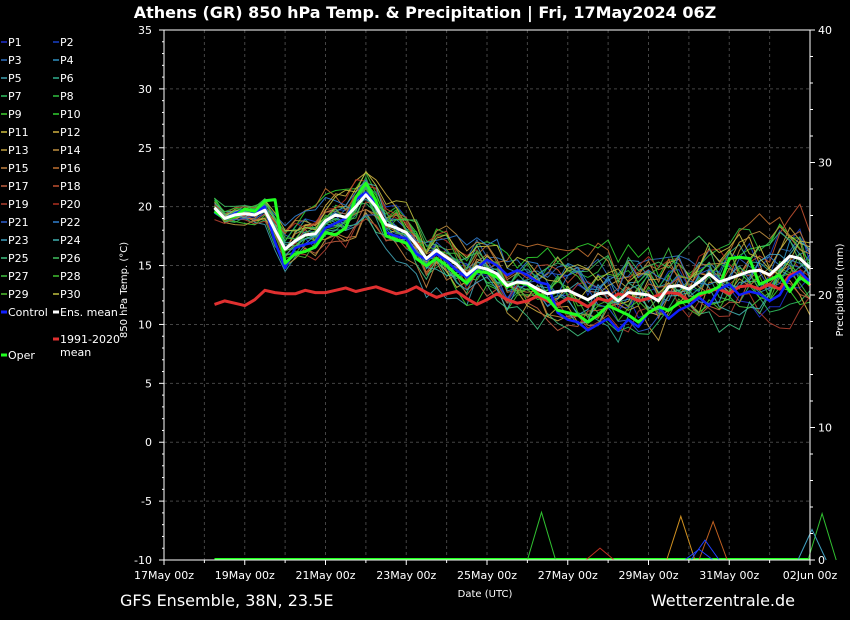 The height and width of the screenshot is (620, 850). I want to click on ens-mean-line, so click(512, 248).